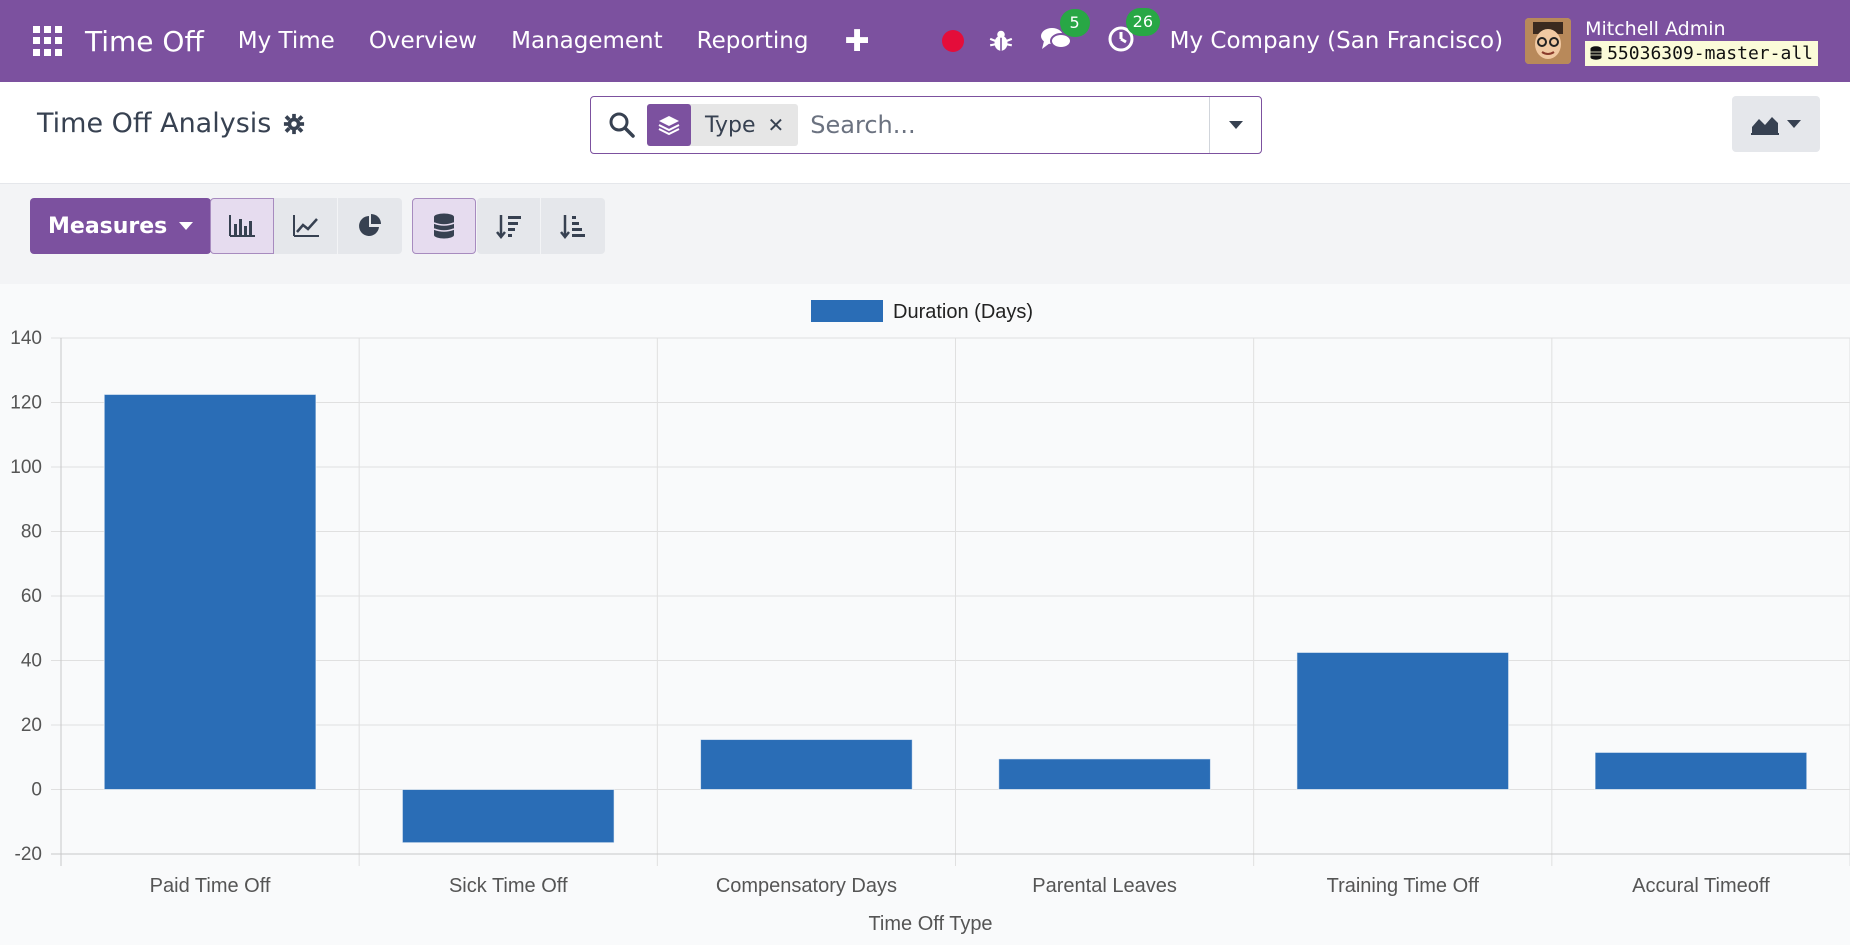  Describe the element at coordinates (1056, 38) in the screenshot. I see `chat-icon` at that location.